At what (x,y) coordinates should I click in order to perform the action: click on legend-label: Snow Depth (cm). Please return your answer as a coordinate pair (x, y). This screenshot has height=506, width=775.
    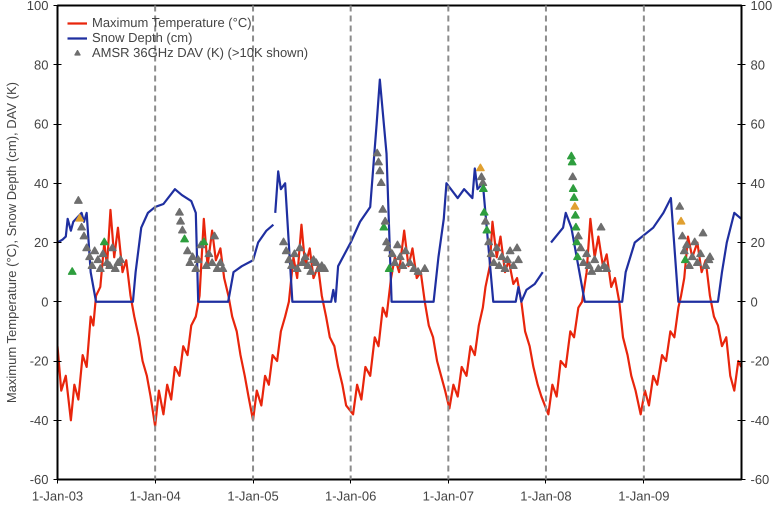
    Looking at the image, I should click on (142, 37).